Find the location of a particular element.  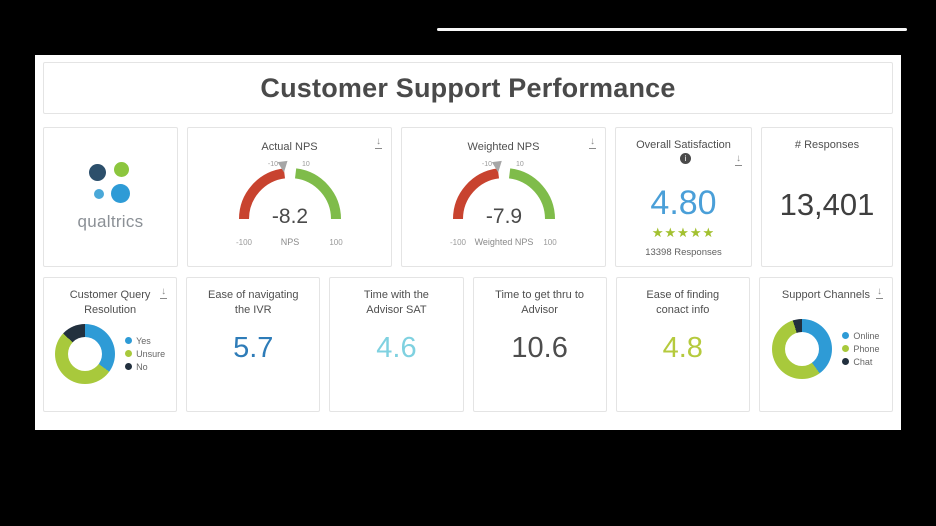

support-channels-legend: Online Phone Chat is located at coordinates (860, 349).